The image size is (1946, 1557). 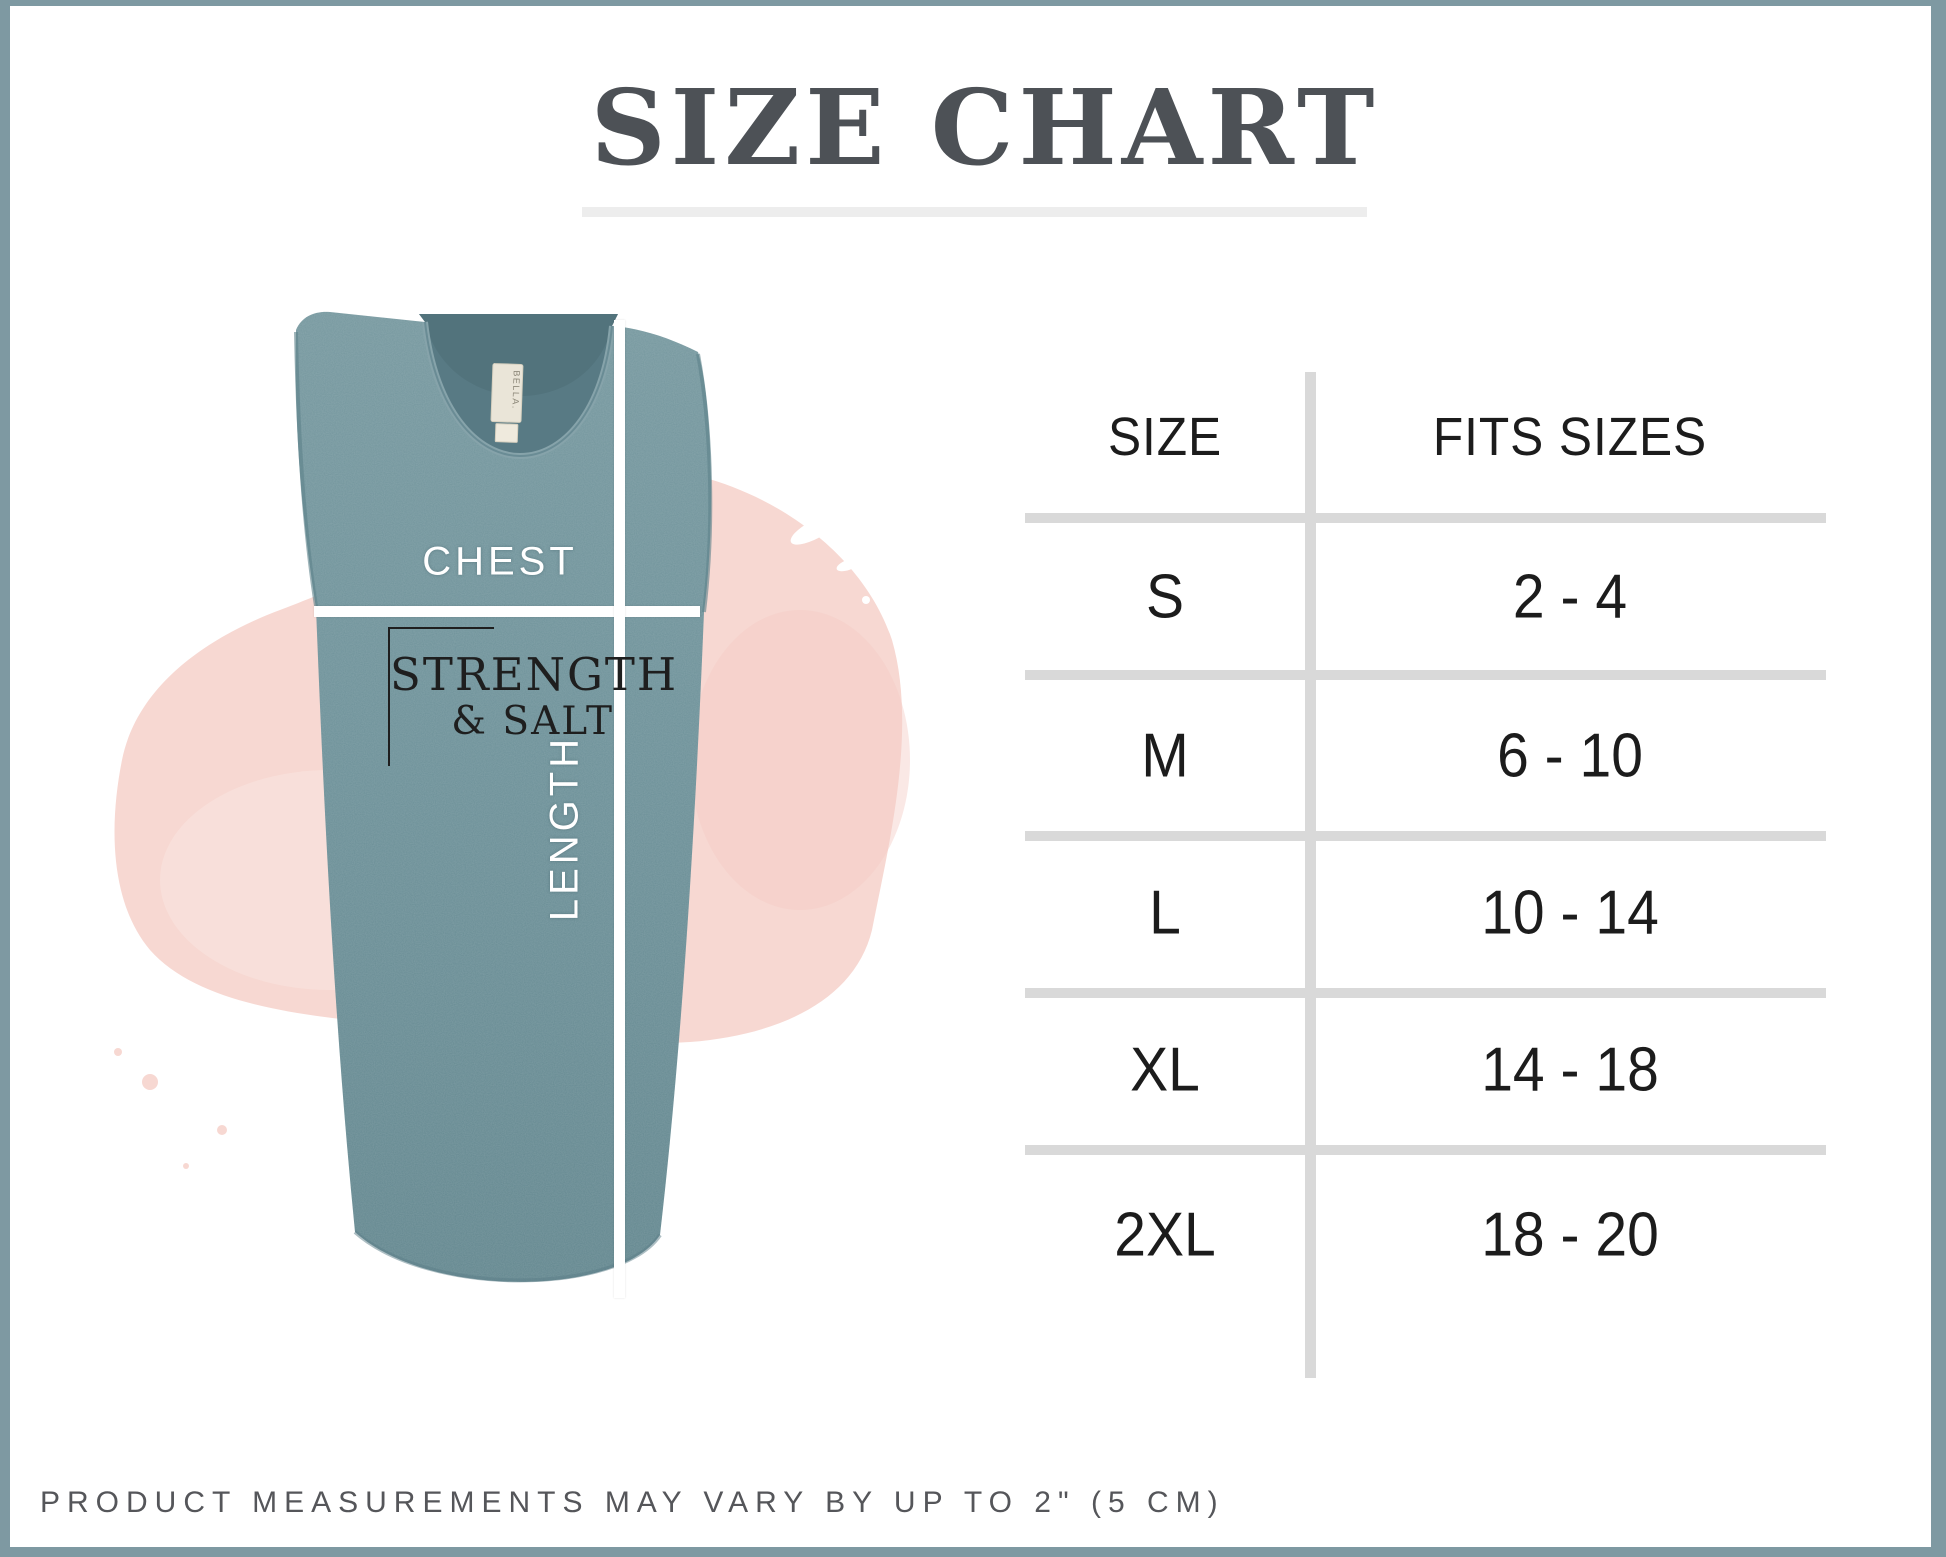 I want to click on table-cell-fits: 10 - 14, so click(x=1570, y=913).